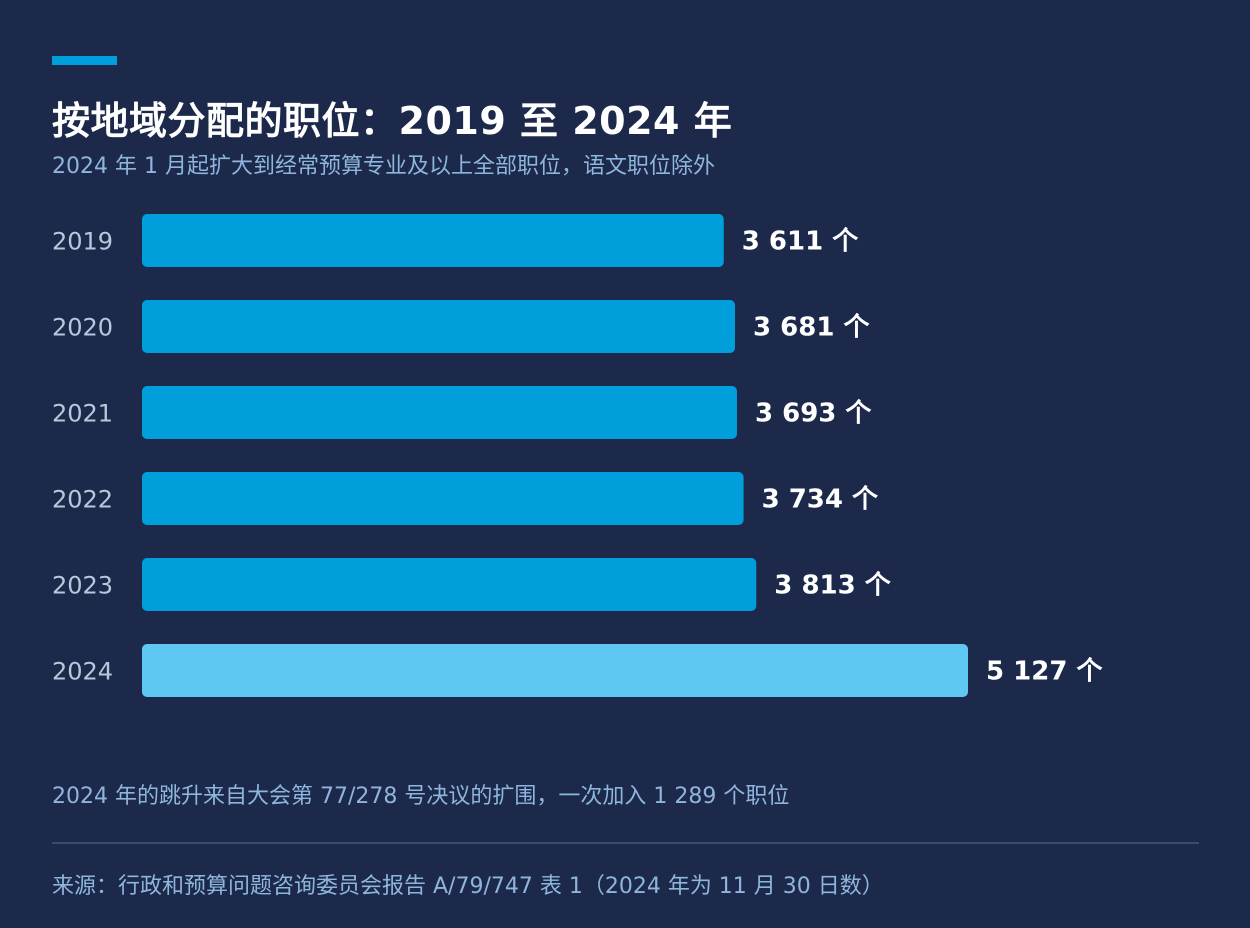  Describe the element at coordinates (1044, 672) in the screenshot. I see `value-label-2024: 5 127 个` at that location.